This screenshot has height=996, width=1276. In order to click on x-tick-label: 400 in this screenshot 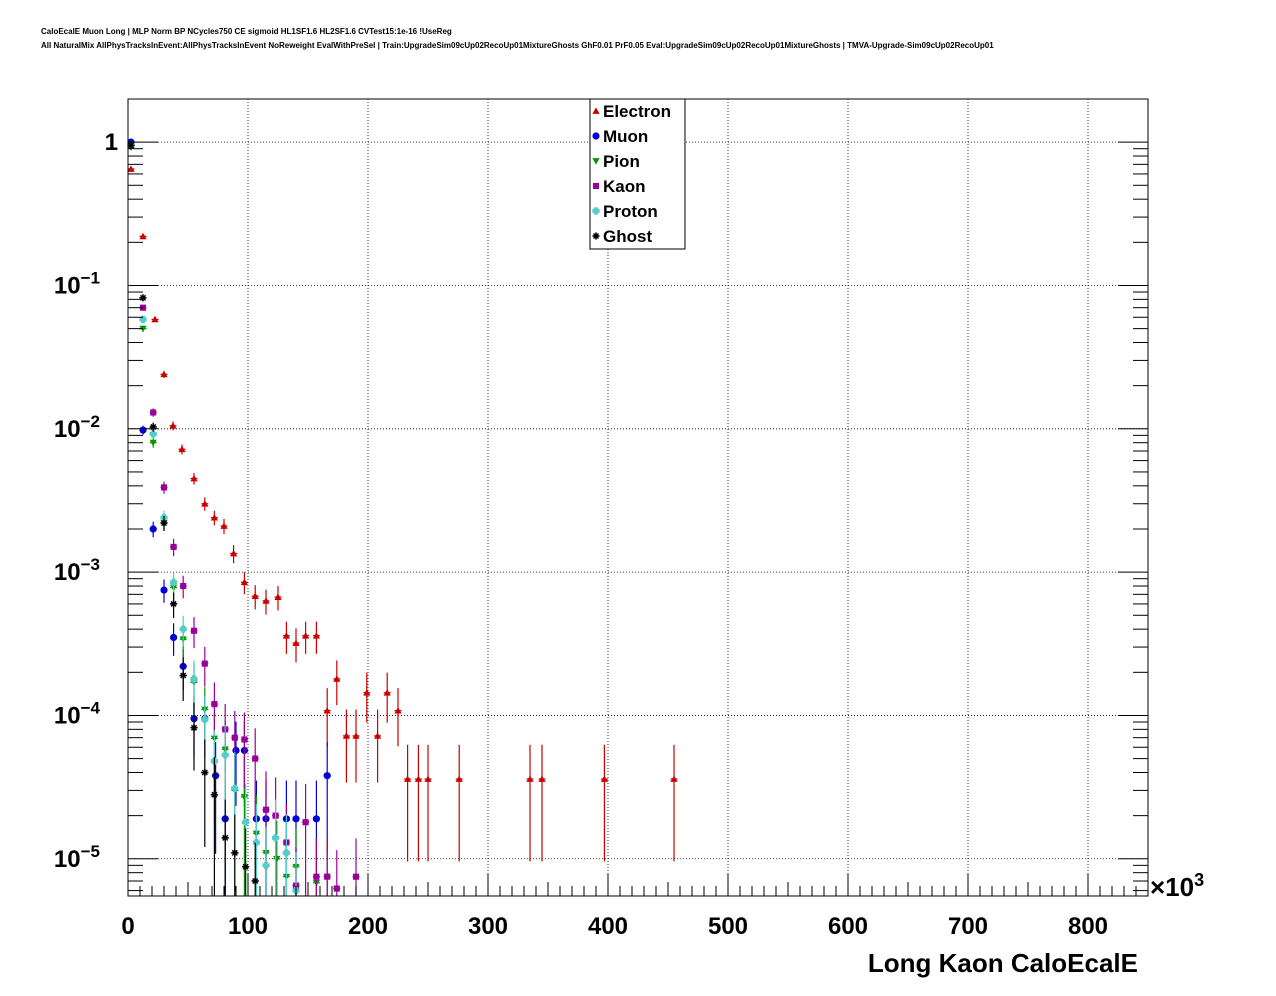, I will do `click(608, 926)`.